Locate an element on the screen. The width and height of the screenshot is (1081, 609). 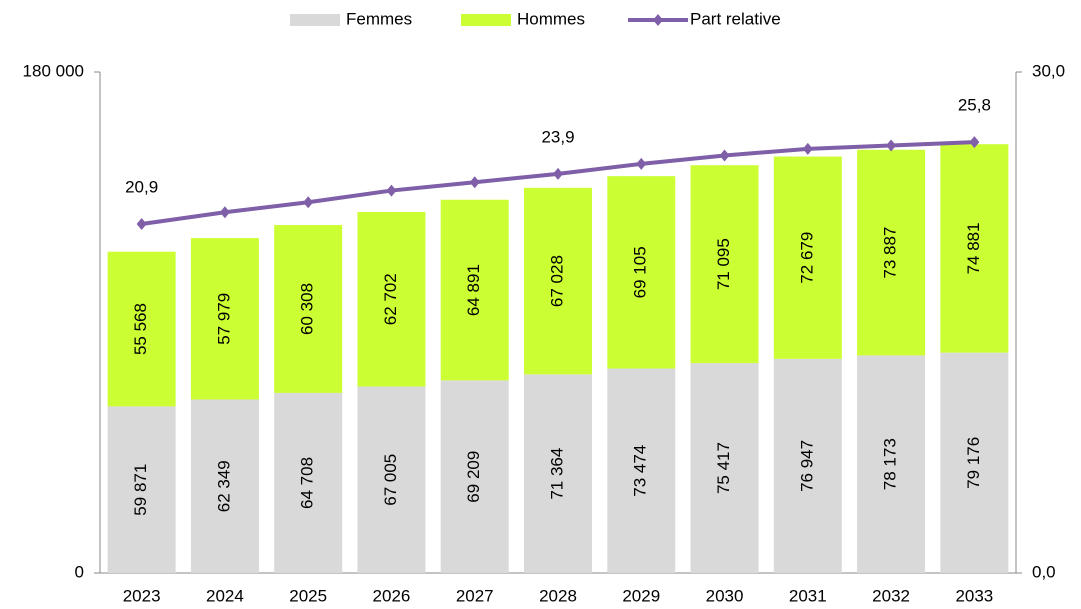
data-label: 69 105 is located at coordinates (640, 272).